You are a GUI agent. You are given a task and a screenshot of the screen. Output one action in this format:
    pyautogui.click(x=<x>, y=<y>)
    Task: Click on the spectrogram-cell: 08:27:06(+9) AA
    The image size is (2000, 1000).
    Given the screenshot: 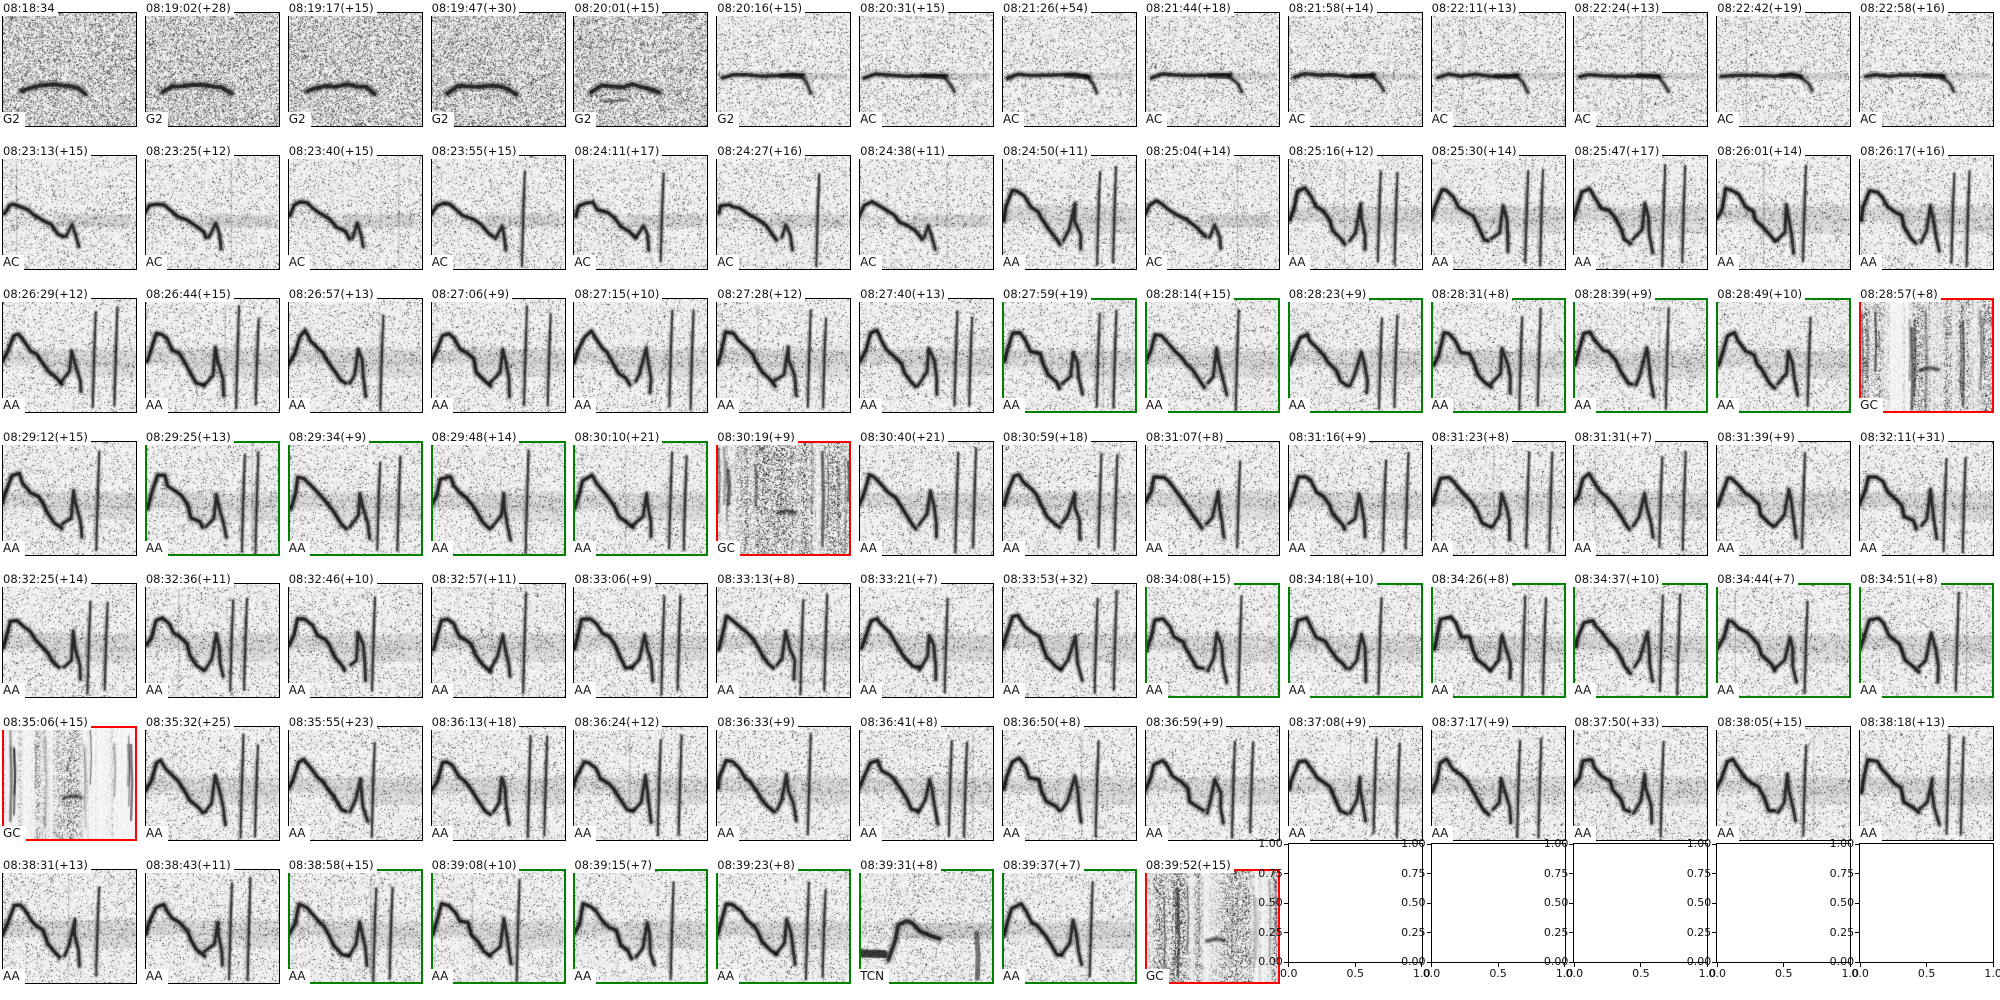 What is the action you would take?
    pyautogui.click(x=500, y=357)
    